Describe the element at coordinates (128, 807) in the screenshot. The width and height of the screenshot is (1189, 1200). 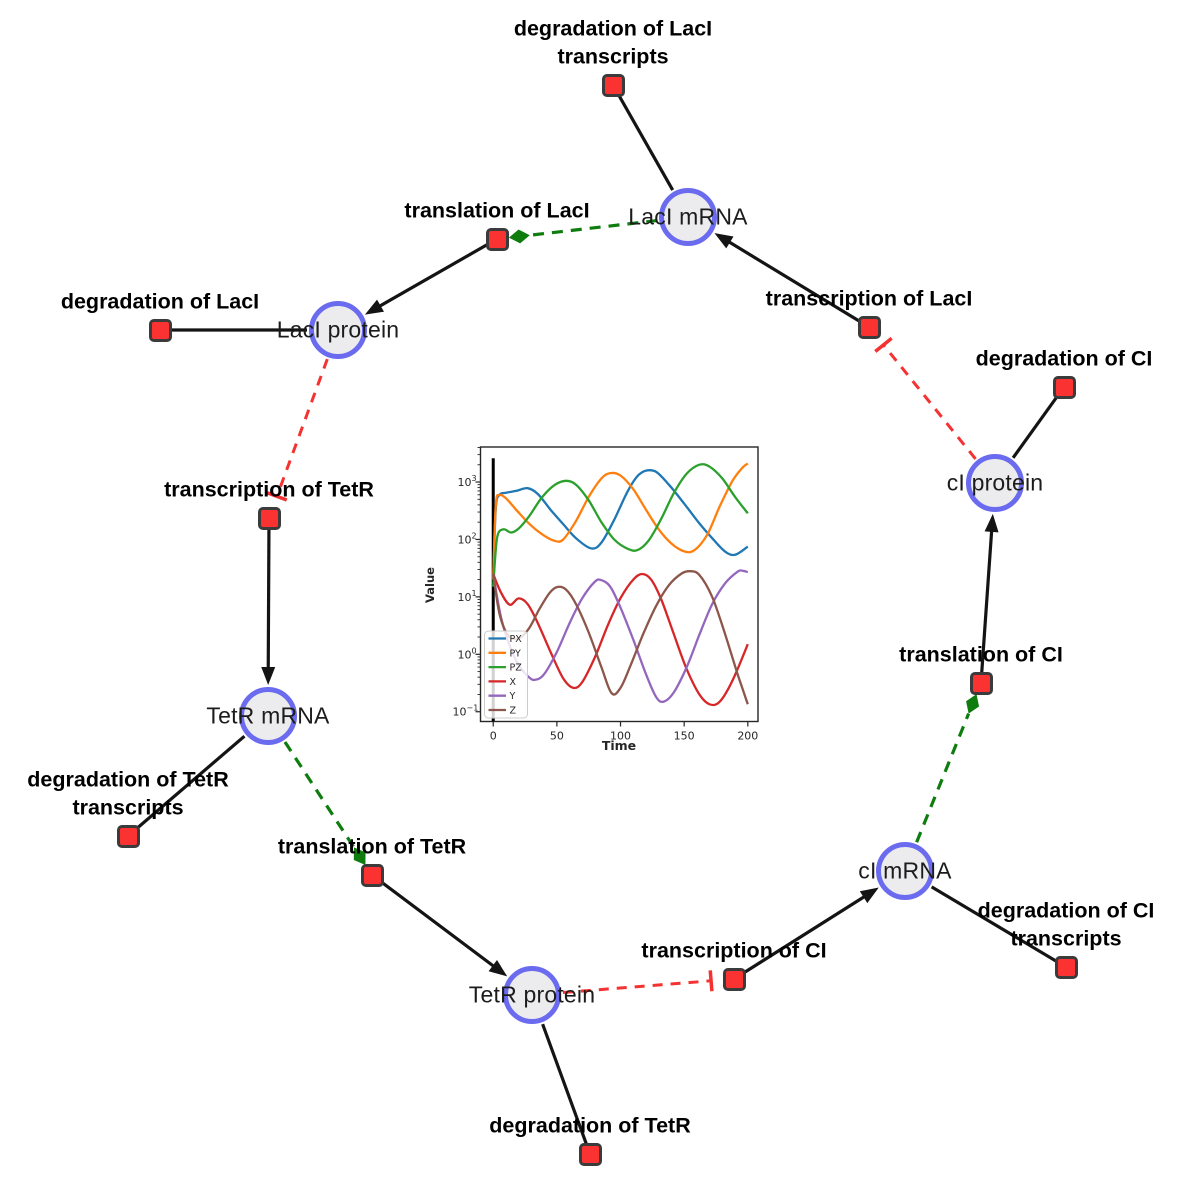
I see `reaction-label-degradation-tetr-transcripts-1: transcripts` at that location.